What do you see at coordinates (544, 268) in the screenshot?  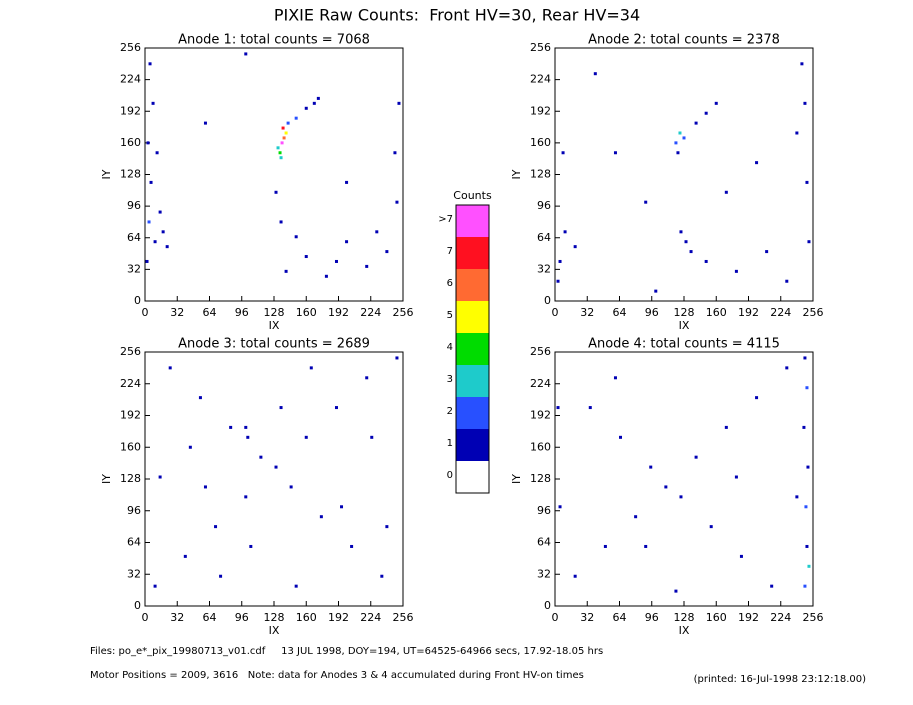 I see `y-tick-label: 32` at bounding box center [544, 268].